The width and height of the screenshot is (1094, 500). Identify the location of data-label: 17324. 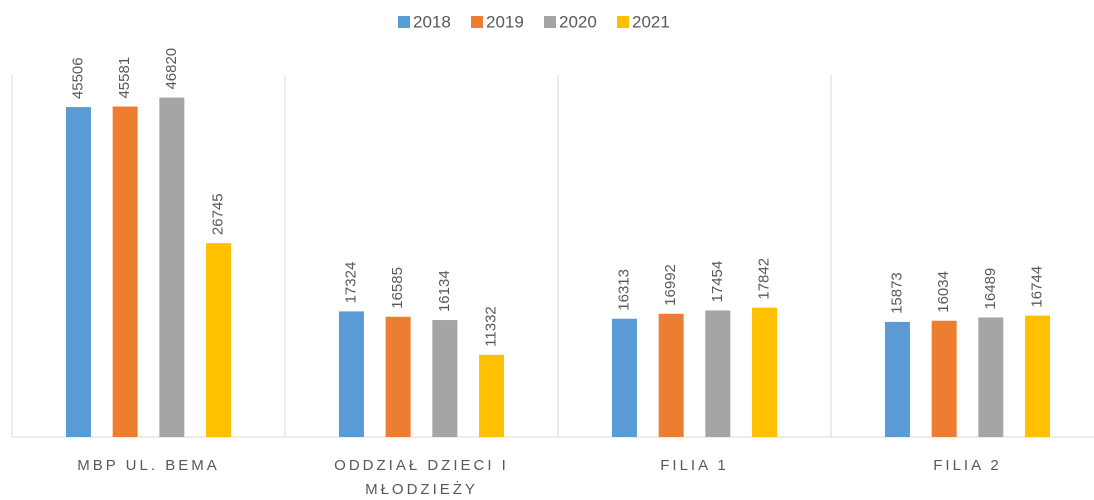
(350, 283).